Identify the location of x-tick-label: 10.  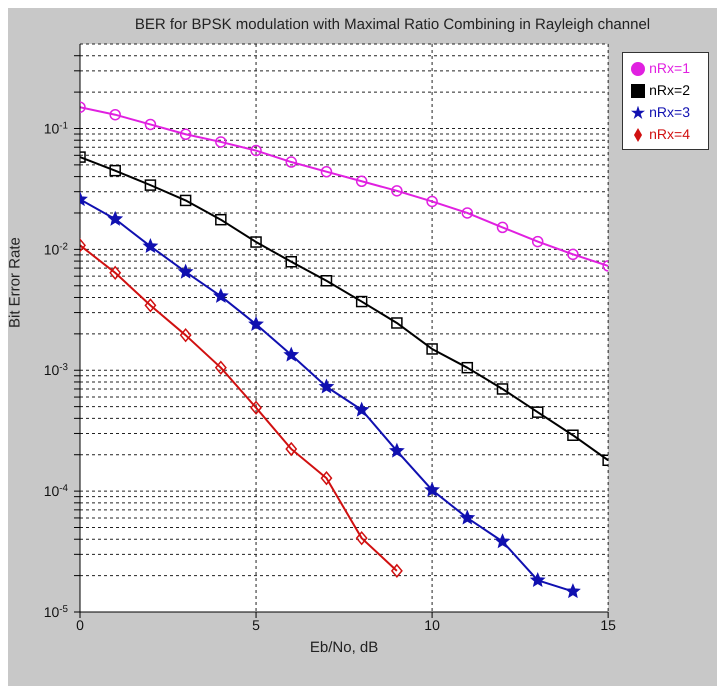
(432, 624).